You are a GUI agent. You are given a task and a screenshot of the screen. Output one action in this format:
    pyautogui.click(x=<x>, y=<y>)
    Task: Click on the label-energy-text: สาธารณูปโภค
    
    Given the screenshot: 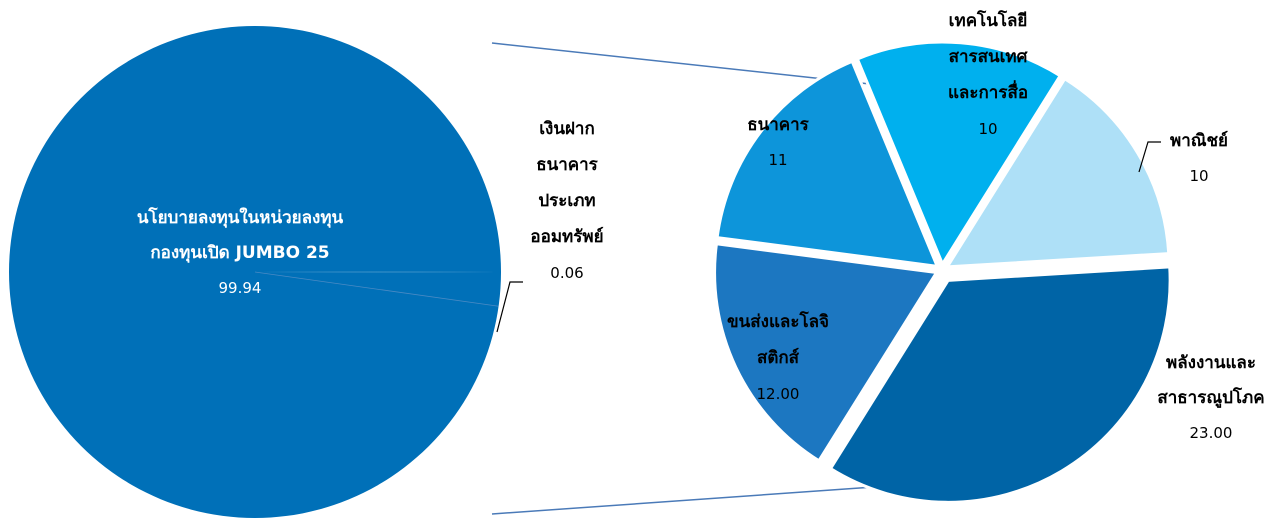 What is the action you would take?
    pyautogui.click(x=1210, y=398)
    